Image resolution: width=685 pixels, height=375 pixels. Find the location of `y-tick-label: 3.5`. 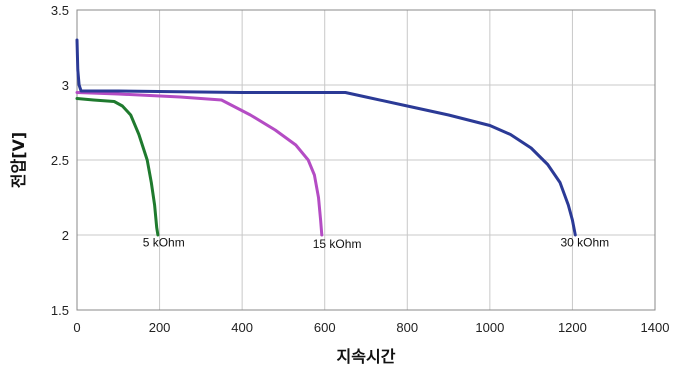

y-tick-label: 3.5 is located at coordinates (60, 10).